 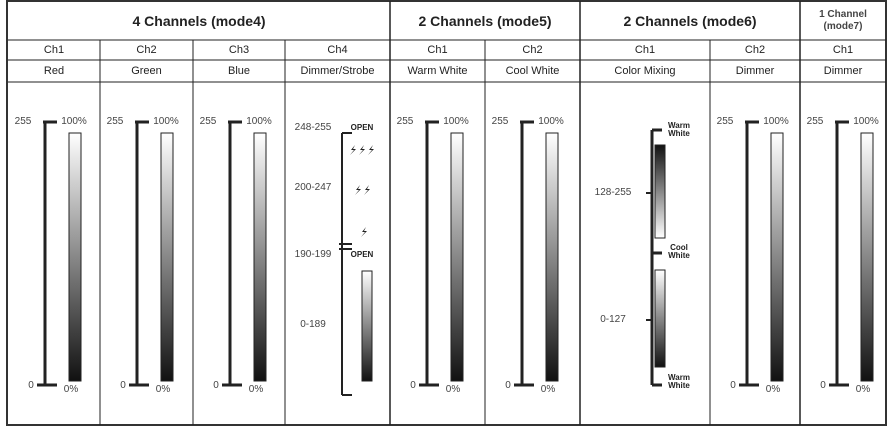 What do you see at coordinates (146, 71) in the screenshot?
I see `function-label: Green` at bounding box center [146, 71].